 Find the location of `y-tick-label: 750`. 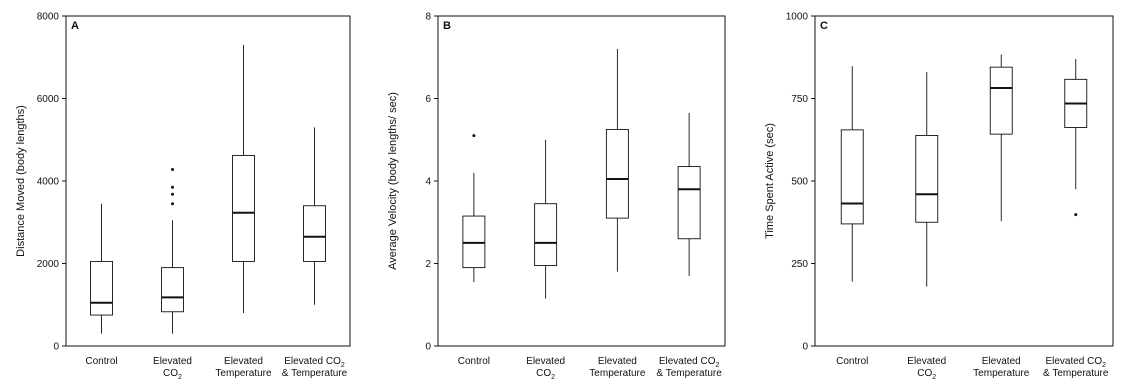

y-tick-label: 750 is located at coordinates (799, 99).